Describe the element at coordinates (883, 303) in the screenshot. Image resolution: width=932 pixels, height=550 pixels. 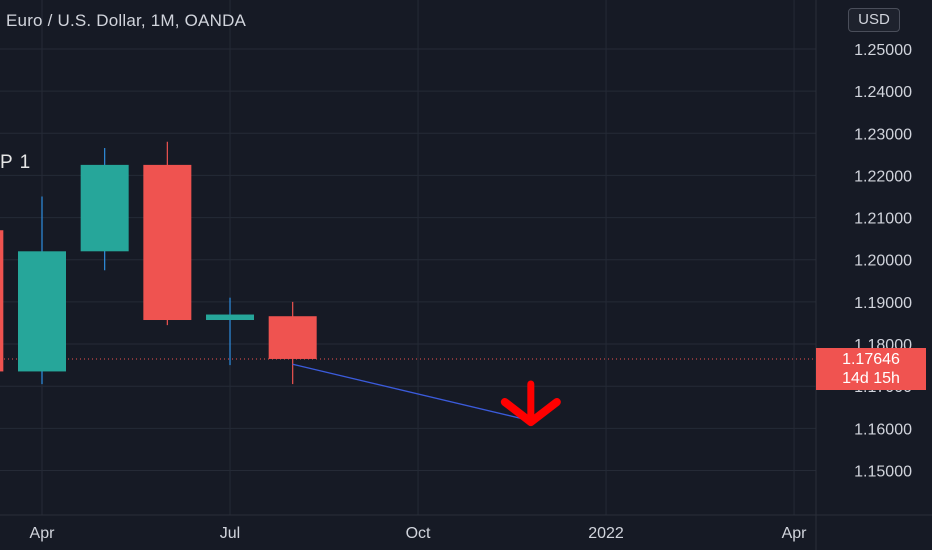
I see `y-tick-label: 1.19000` at that location.